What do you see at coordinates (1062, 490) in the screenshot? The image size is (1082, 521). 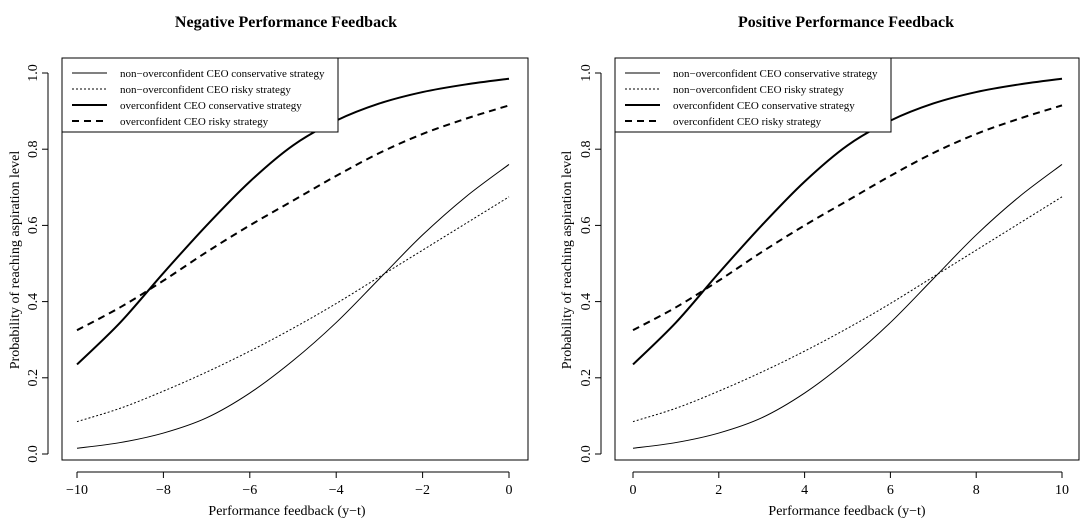 I see `x-tick-label: 10` at bounding box center [1062, 490].